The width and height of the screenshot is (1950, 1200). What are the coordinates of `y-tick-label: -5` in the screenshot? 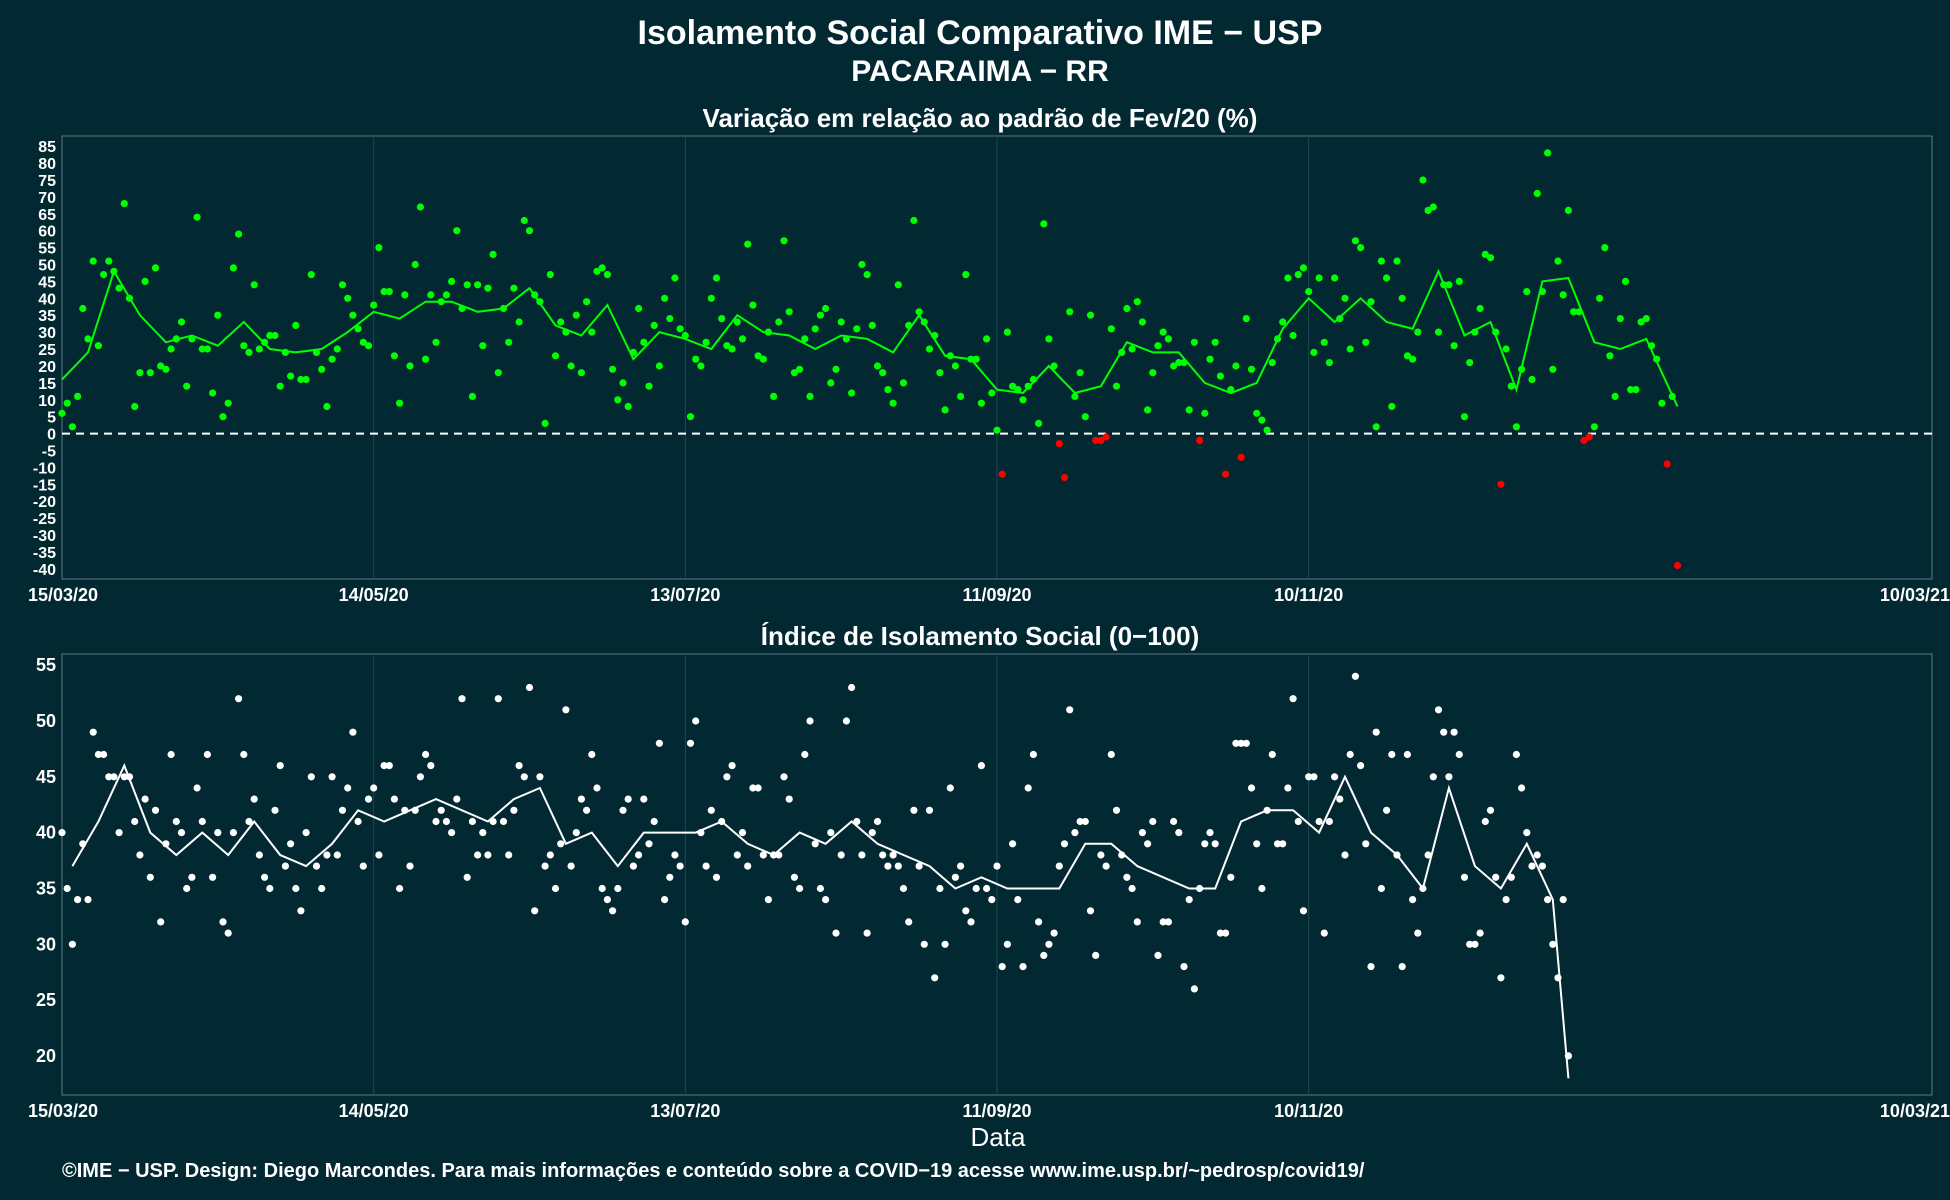 It's located at (49, 451).